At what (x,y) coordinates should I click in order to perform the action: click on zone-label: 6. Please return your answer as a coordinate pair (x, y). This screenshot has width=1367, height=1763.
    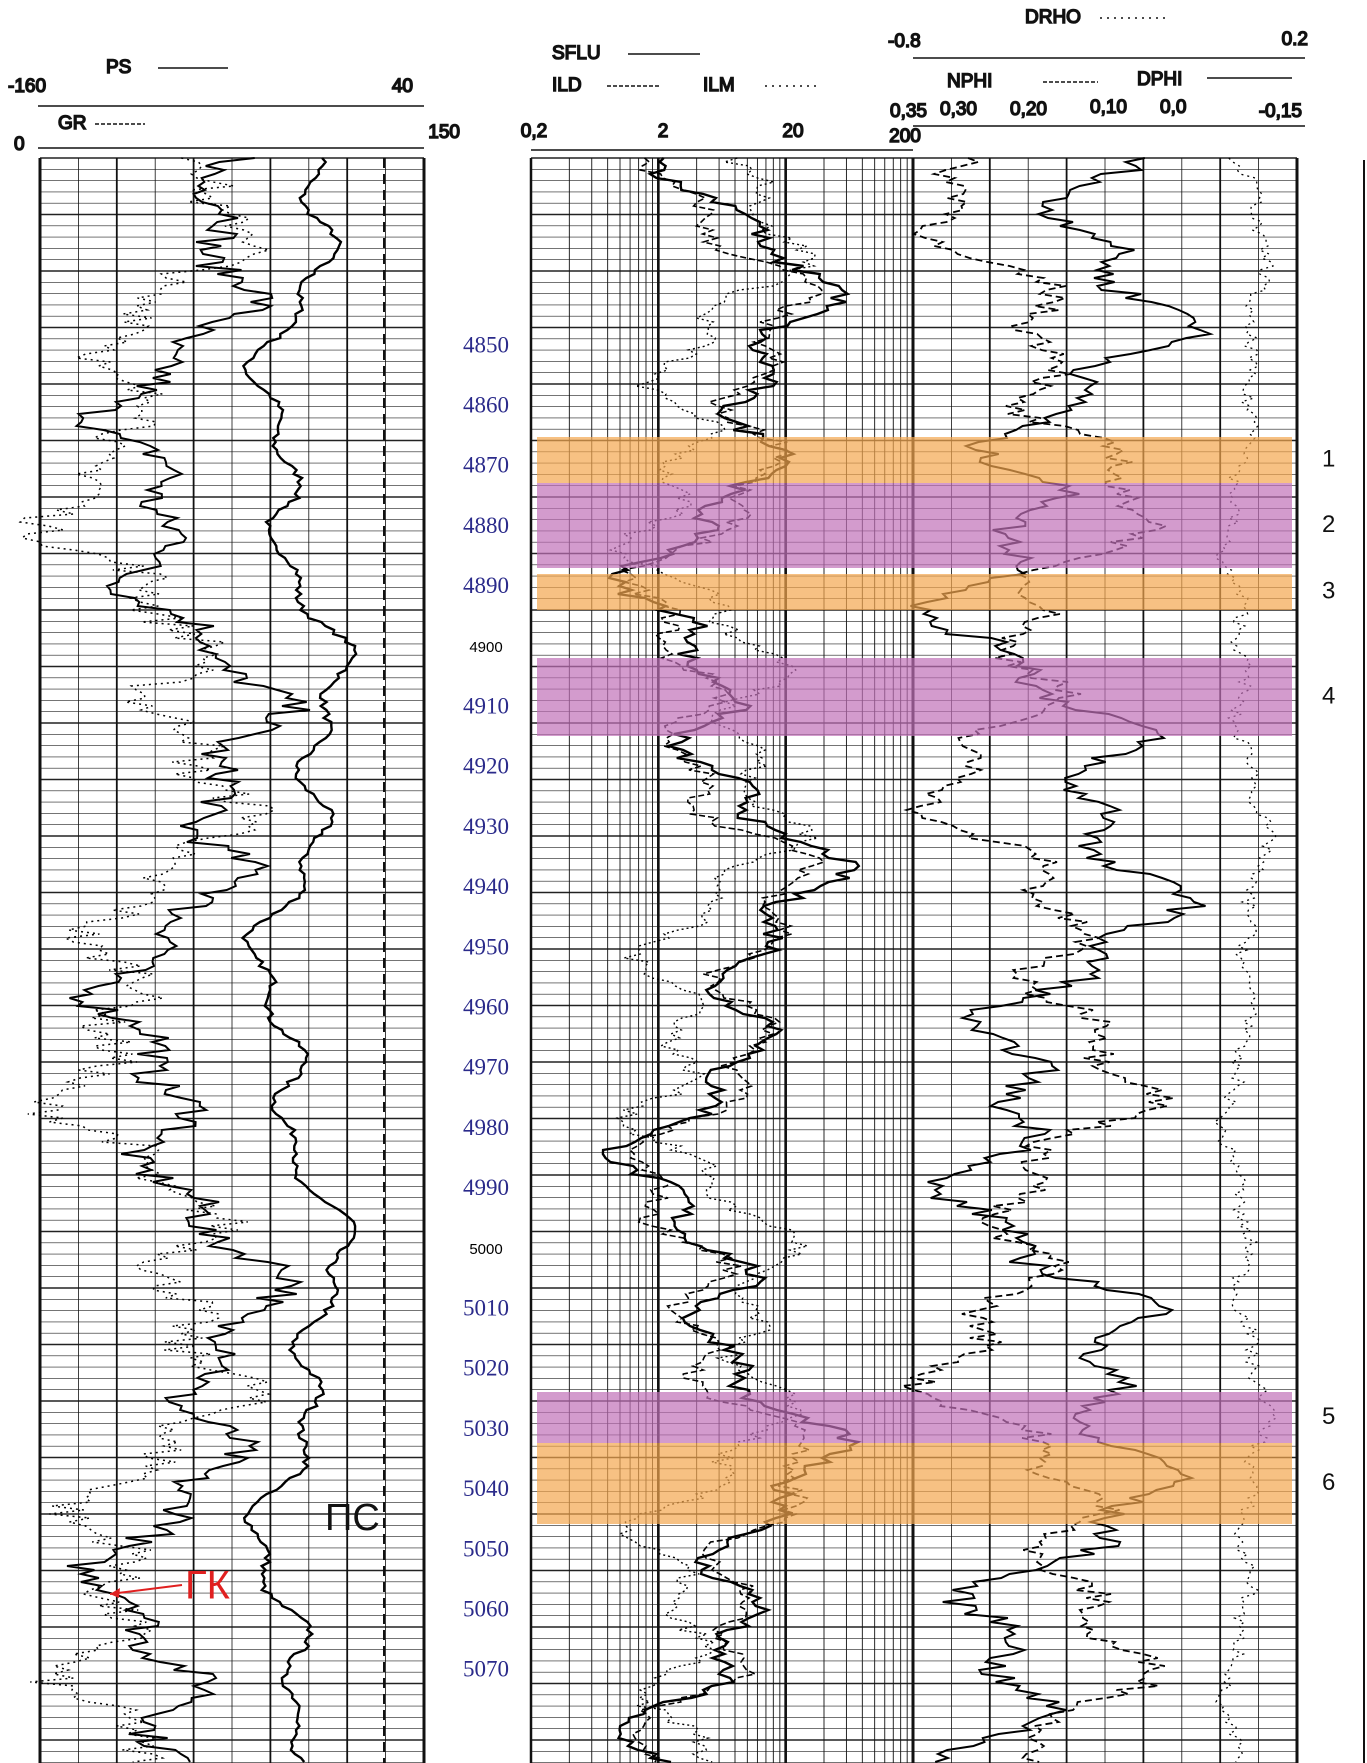
    Looking at the image, I should click on (1328, 1482).